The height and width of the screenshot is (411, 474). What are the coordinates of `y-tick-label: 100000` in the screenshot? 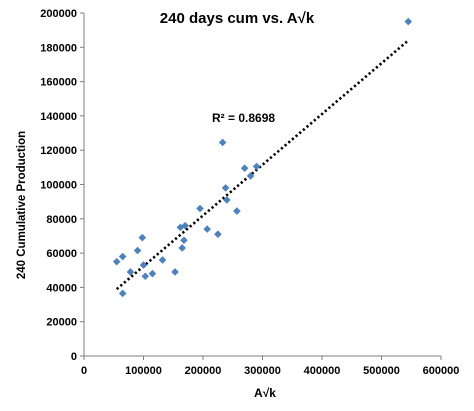 It's located at (58, 186).